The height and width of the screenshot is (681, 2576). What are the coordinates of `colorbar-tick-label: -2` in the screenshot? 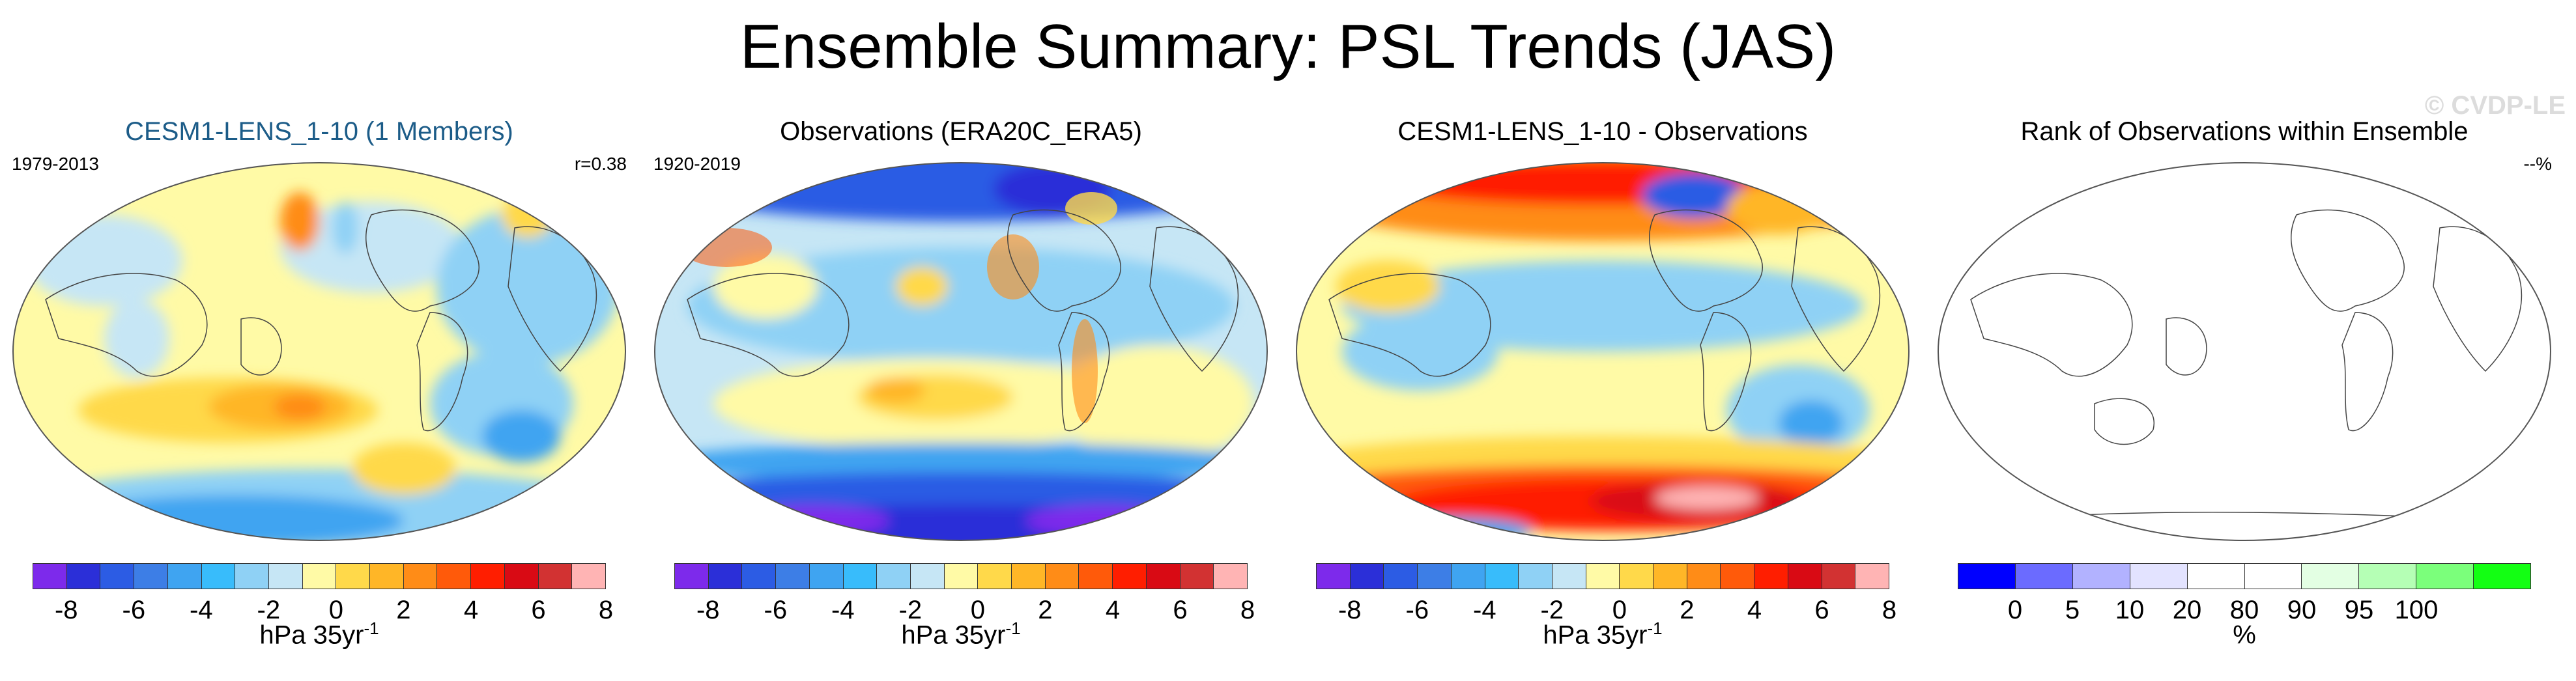 It's located at (269, 610).